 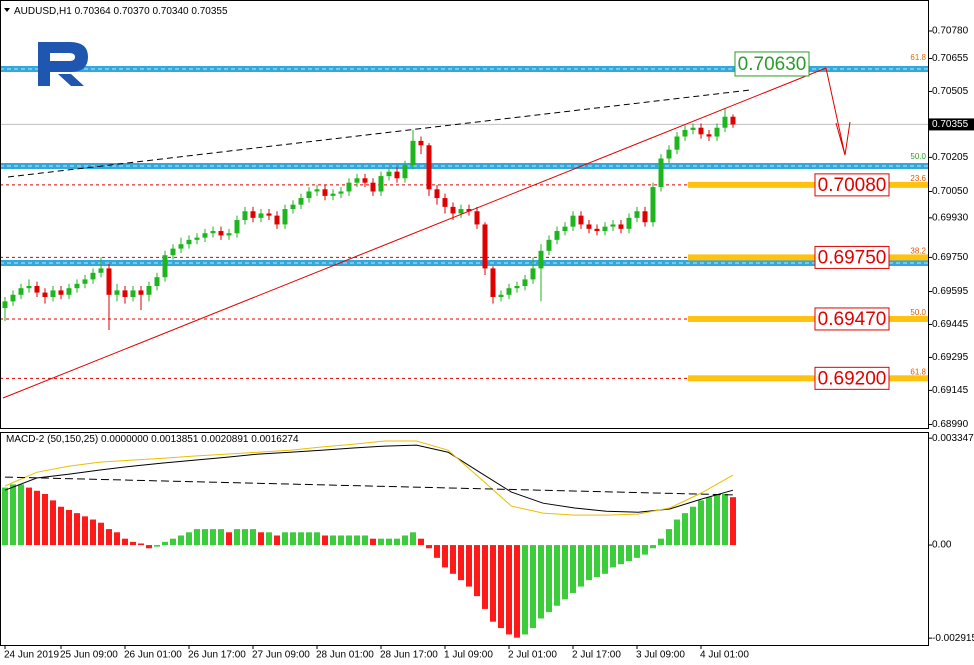 What do you see at coordinates (43, 11) in the screenshot?
I see `symbol: AUDUSD,H1` at bounding box center [43, 11].